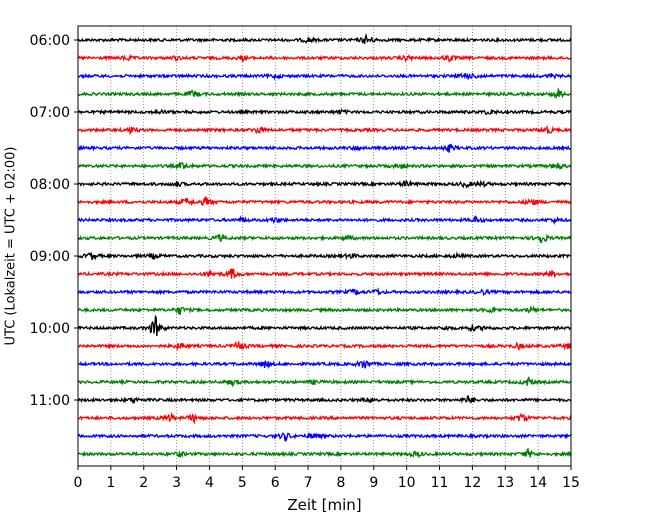 The width and height of the screenshot is (650, 520). Describe the element at coordinates (440, 483) in the screenshot. I see `x-tick-label: 11` at that location.